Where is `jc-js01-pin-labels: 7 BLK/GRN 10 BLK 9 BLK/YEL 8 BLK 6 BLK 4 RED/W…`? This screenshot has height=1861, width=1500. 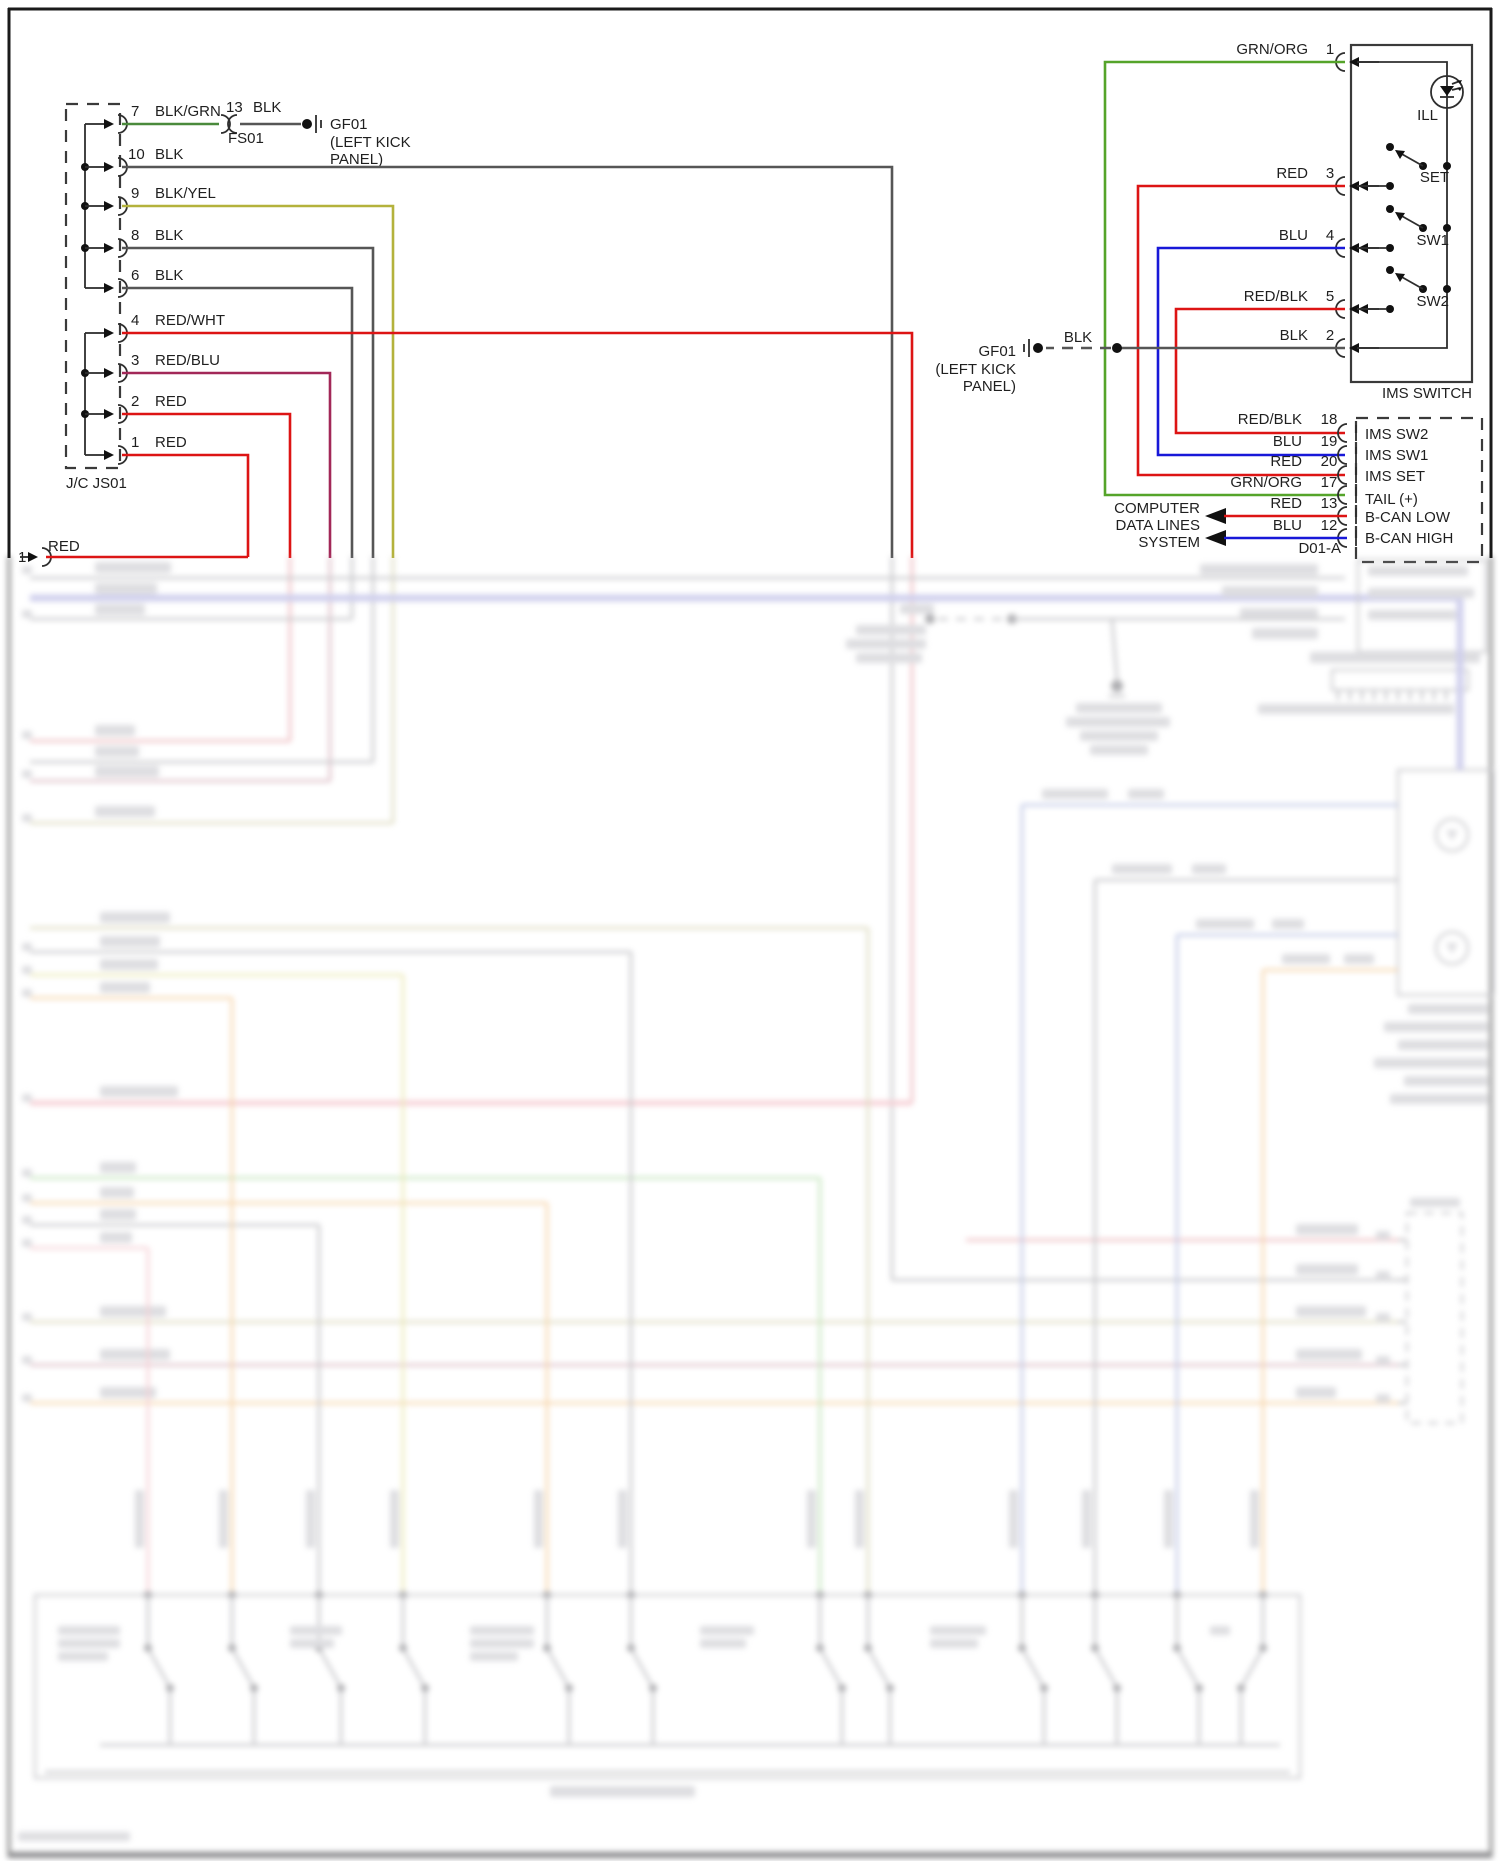
jc-js01-pin-labels: 7 BLK/GRN 10 BLK 9 BLK/YEL 8 BLK 6 BLK 4 RED/W… is located at coordinates (176, 277).